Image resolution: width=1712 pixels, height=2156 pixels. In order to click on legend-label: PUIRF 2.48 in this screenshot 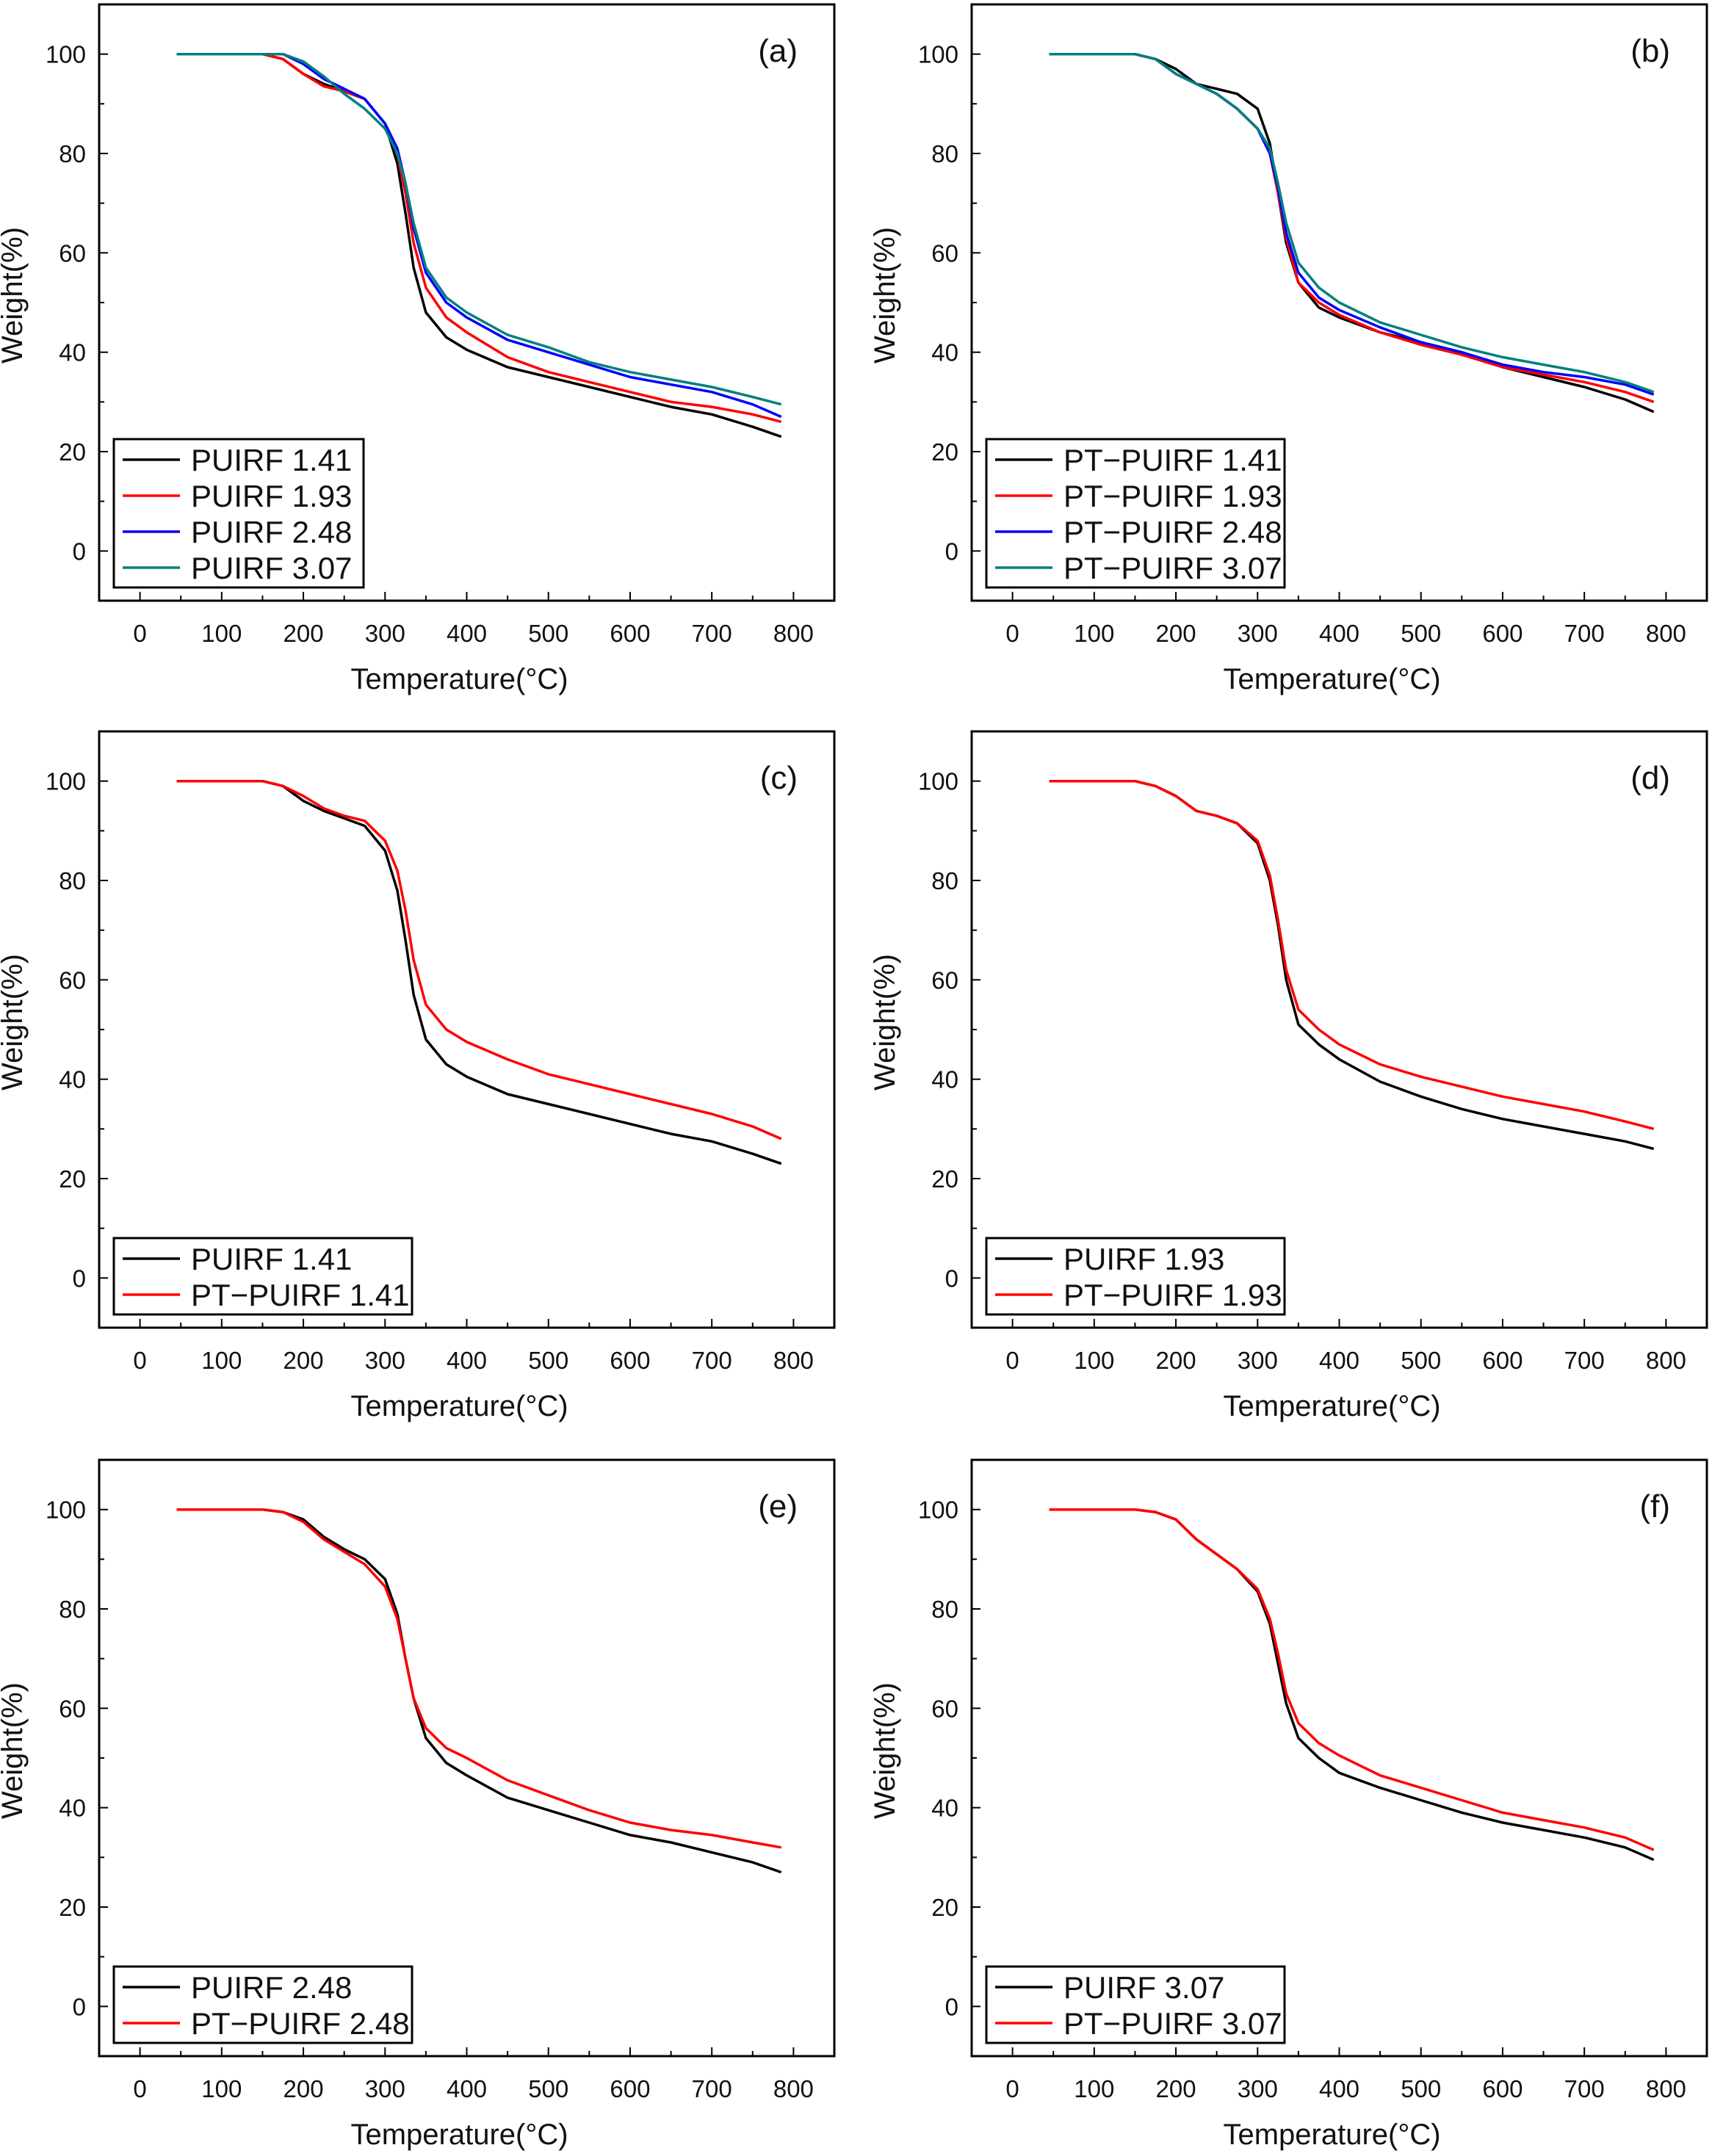, I will do `click(271, 532)`.